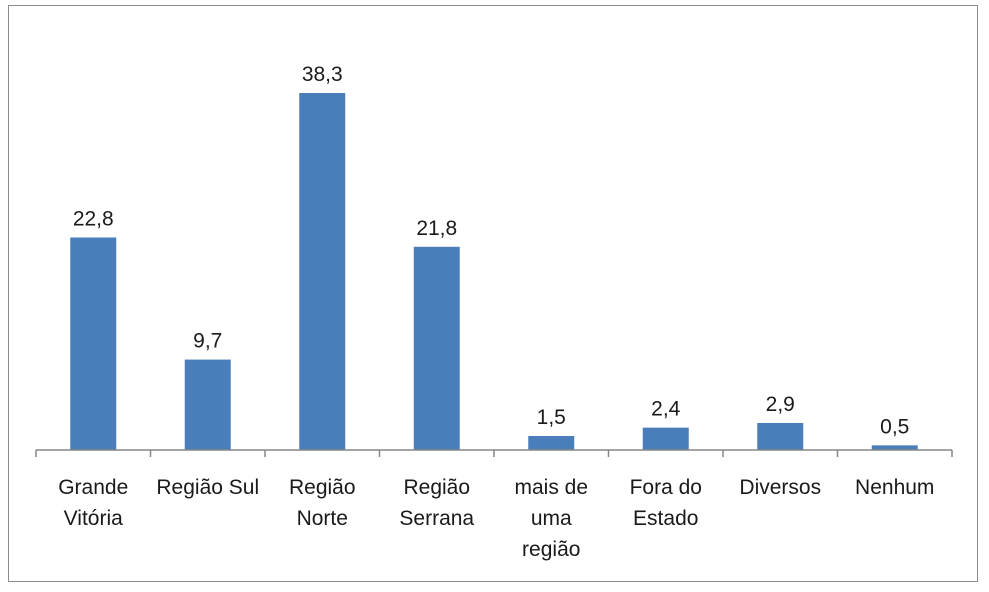 The width and height of the screenshot is (989, 592). I want to click on data-label: 2,4, so click(666, 409).